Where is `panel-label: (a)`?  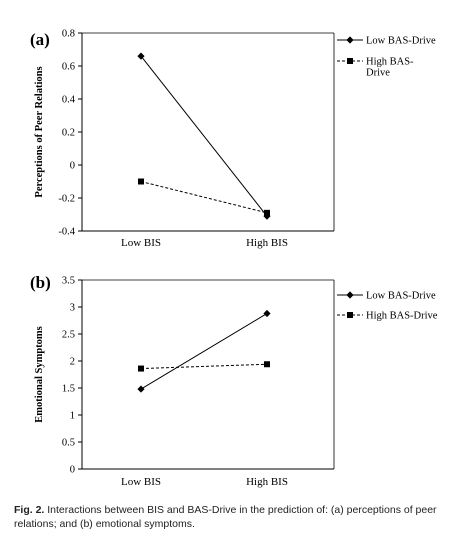
panel-label: (a) is located at coordinates (40, 39).